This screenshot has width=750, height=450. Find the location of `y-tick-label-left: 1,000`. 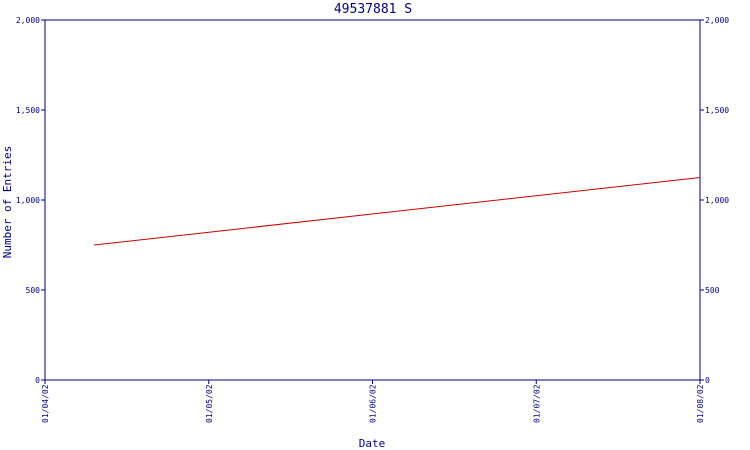

y-tick-label-left: 1,000 is located at coordinates (28, 200).